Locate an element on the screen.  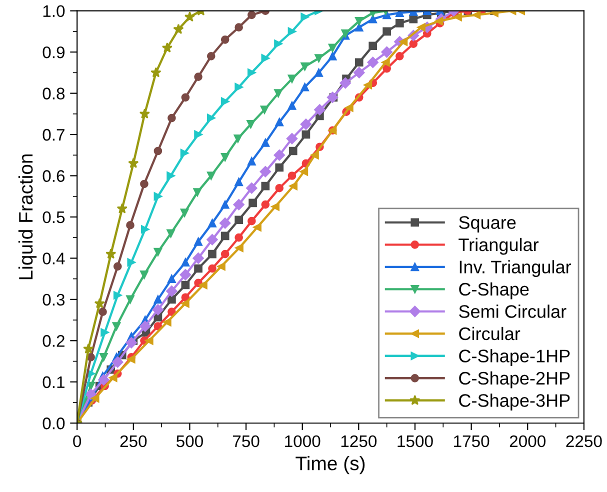
legend-label: Circular is located at coordinates (489, 333).